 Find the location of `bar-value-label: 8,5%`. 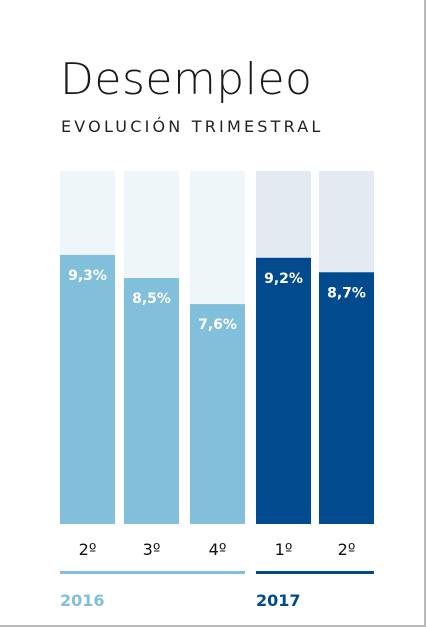

bar-value-label: 8,5% is located at coordinates (151, 299).